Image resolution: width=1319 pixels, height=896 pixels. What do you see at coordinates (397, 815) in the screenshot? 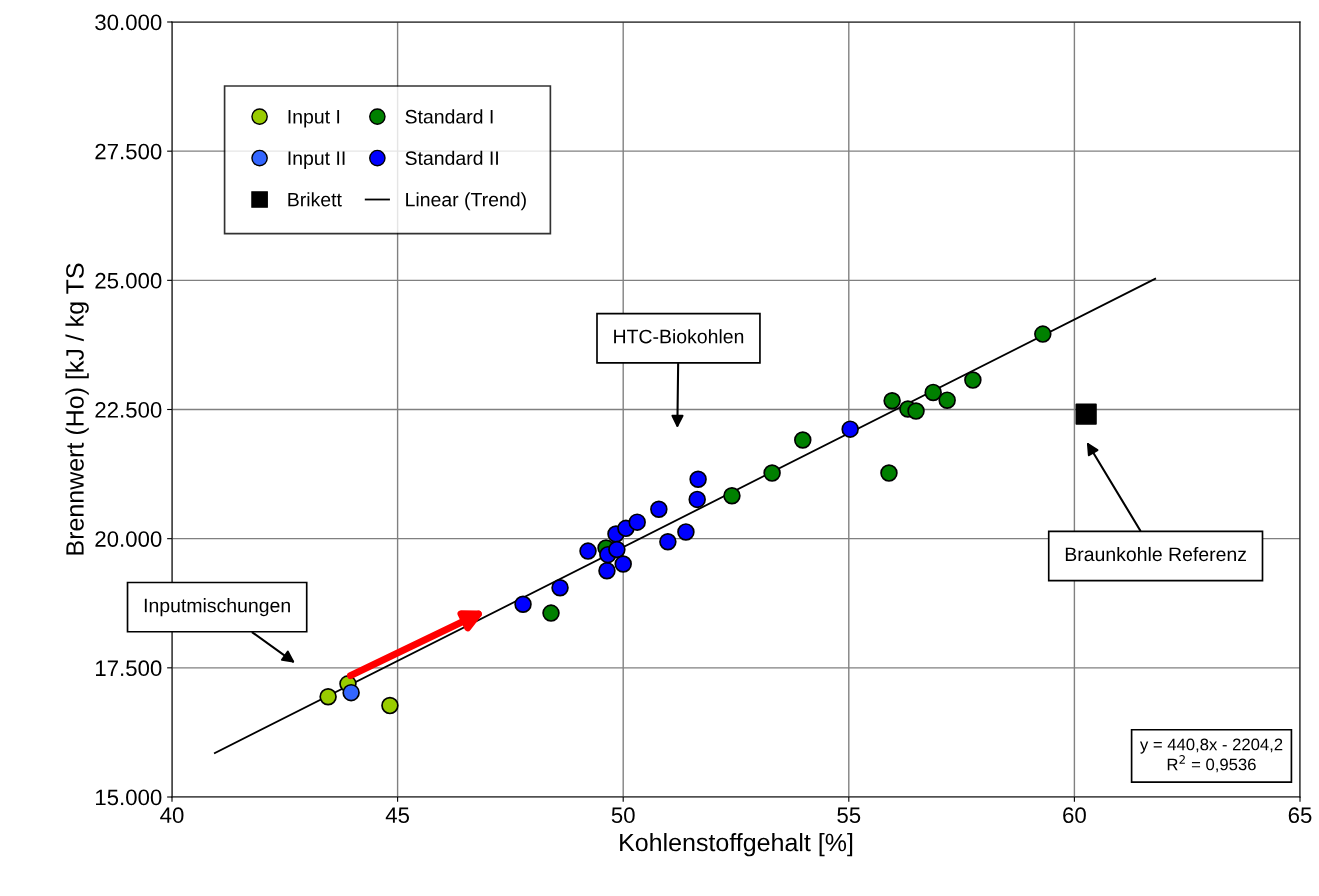
I see `x-tick-label: 45` at bounding box center [397, 815].